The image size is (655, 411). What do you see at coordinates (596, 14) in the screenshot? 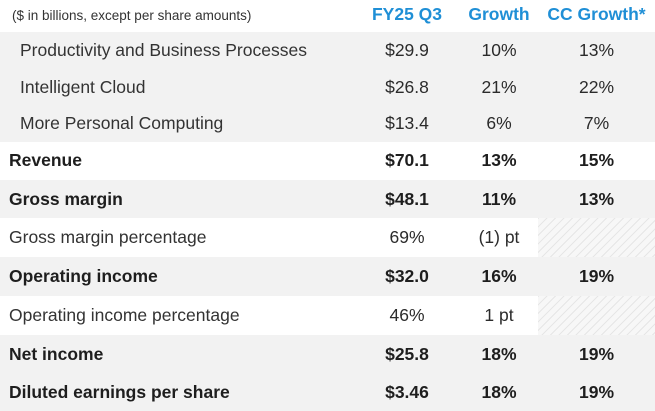
I see `column-header-cc-growth: CC Growth*` at bounding box center [596, 14].